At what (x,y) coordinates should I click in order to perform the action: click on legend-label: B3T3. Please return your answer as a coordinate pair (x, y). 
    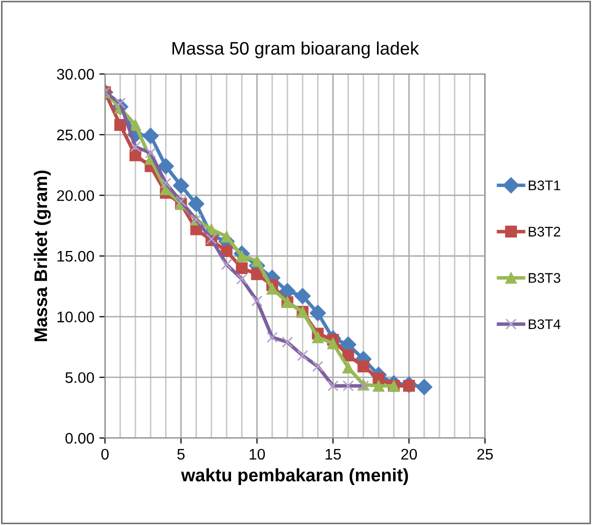
    Looking at the image, I should click on (544, 278).